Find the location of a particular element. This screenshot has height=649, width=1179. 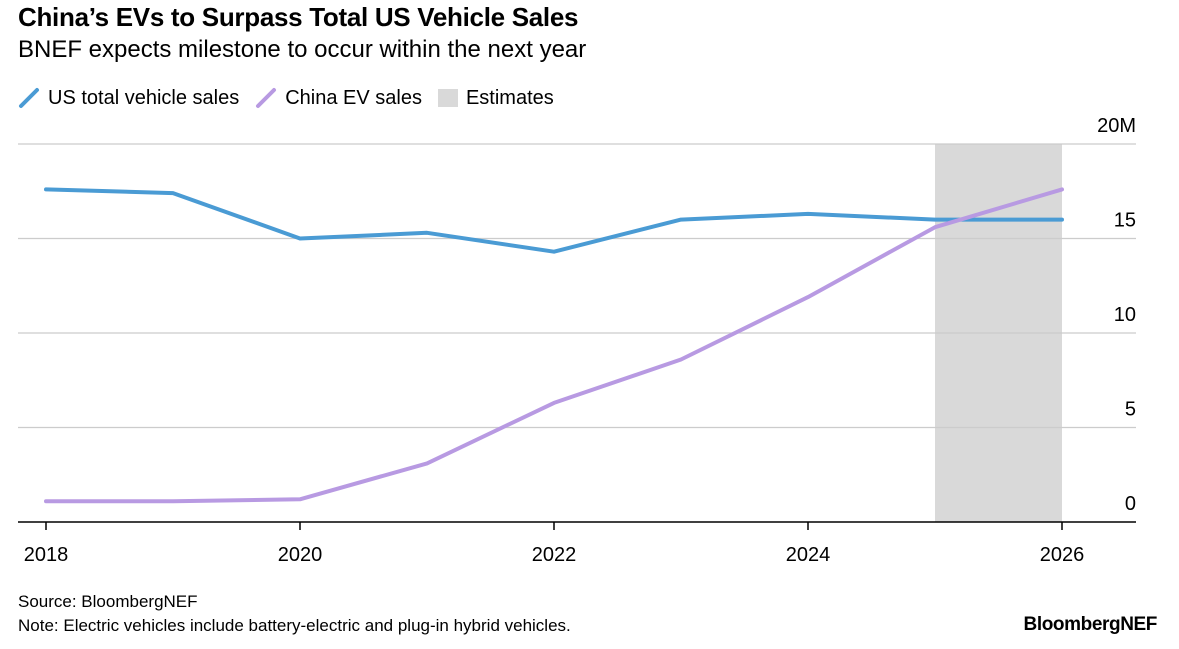

legend-item-estimates: Estimates is located at coordinates (495, 98).